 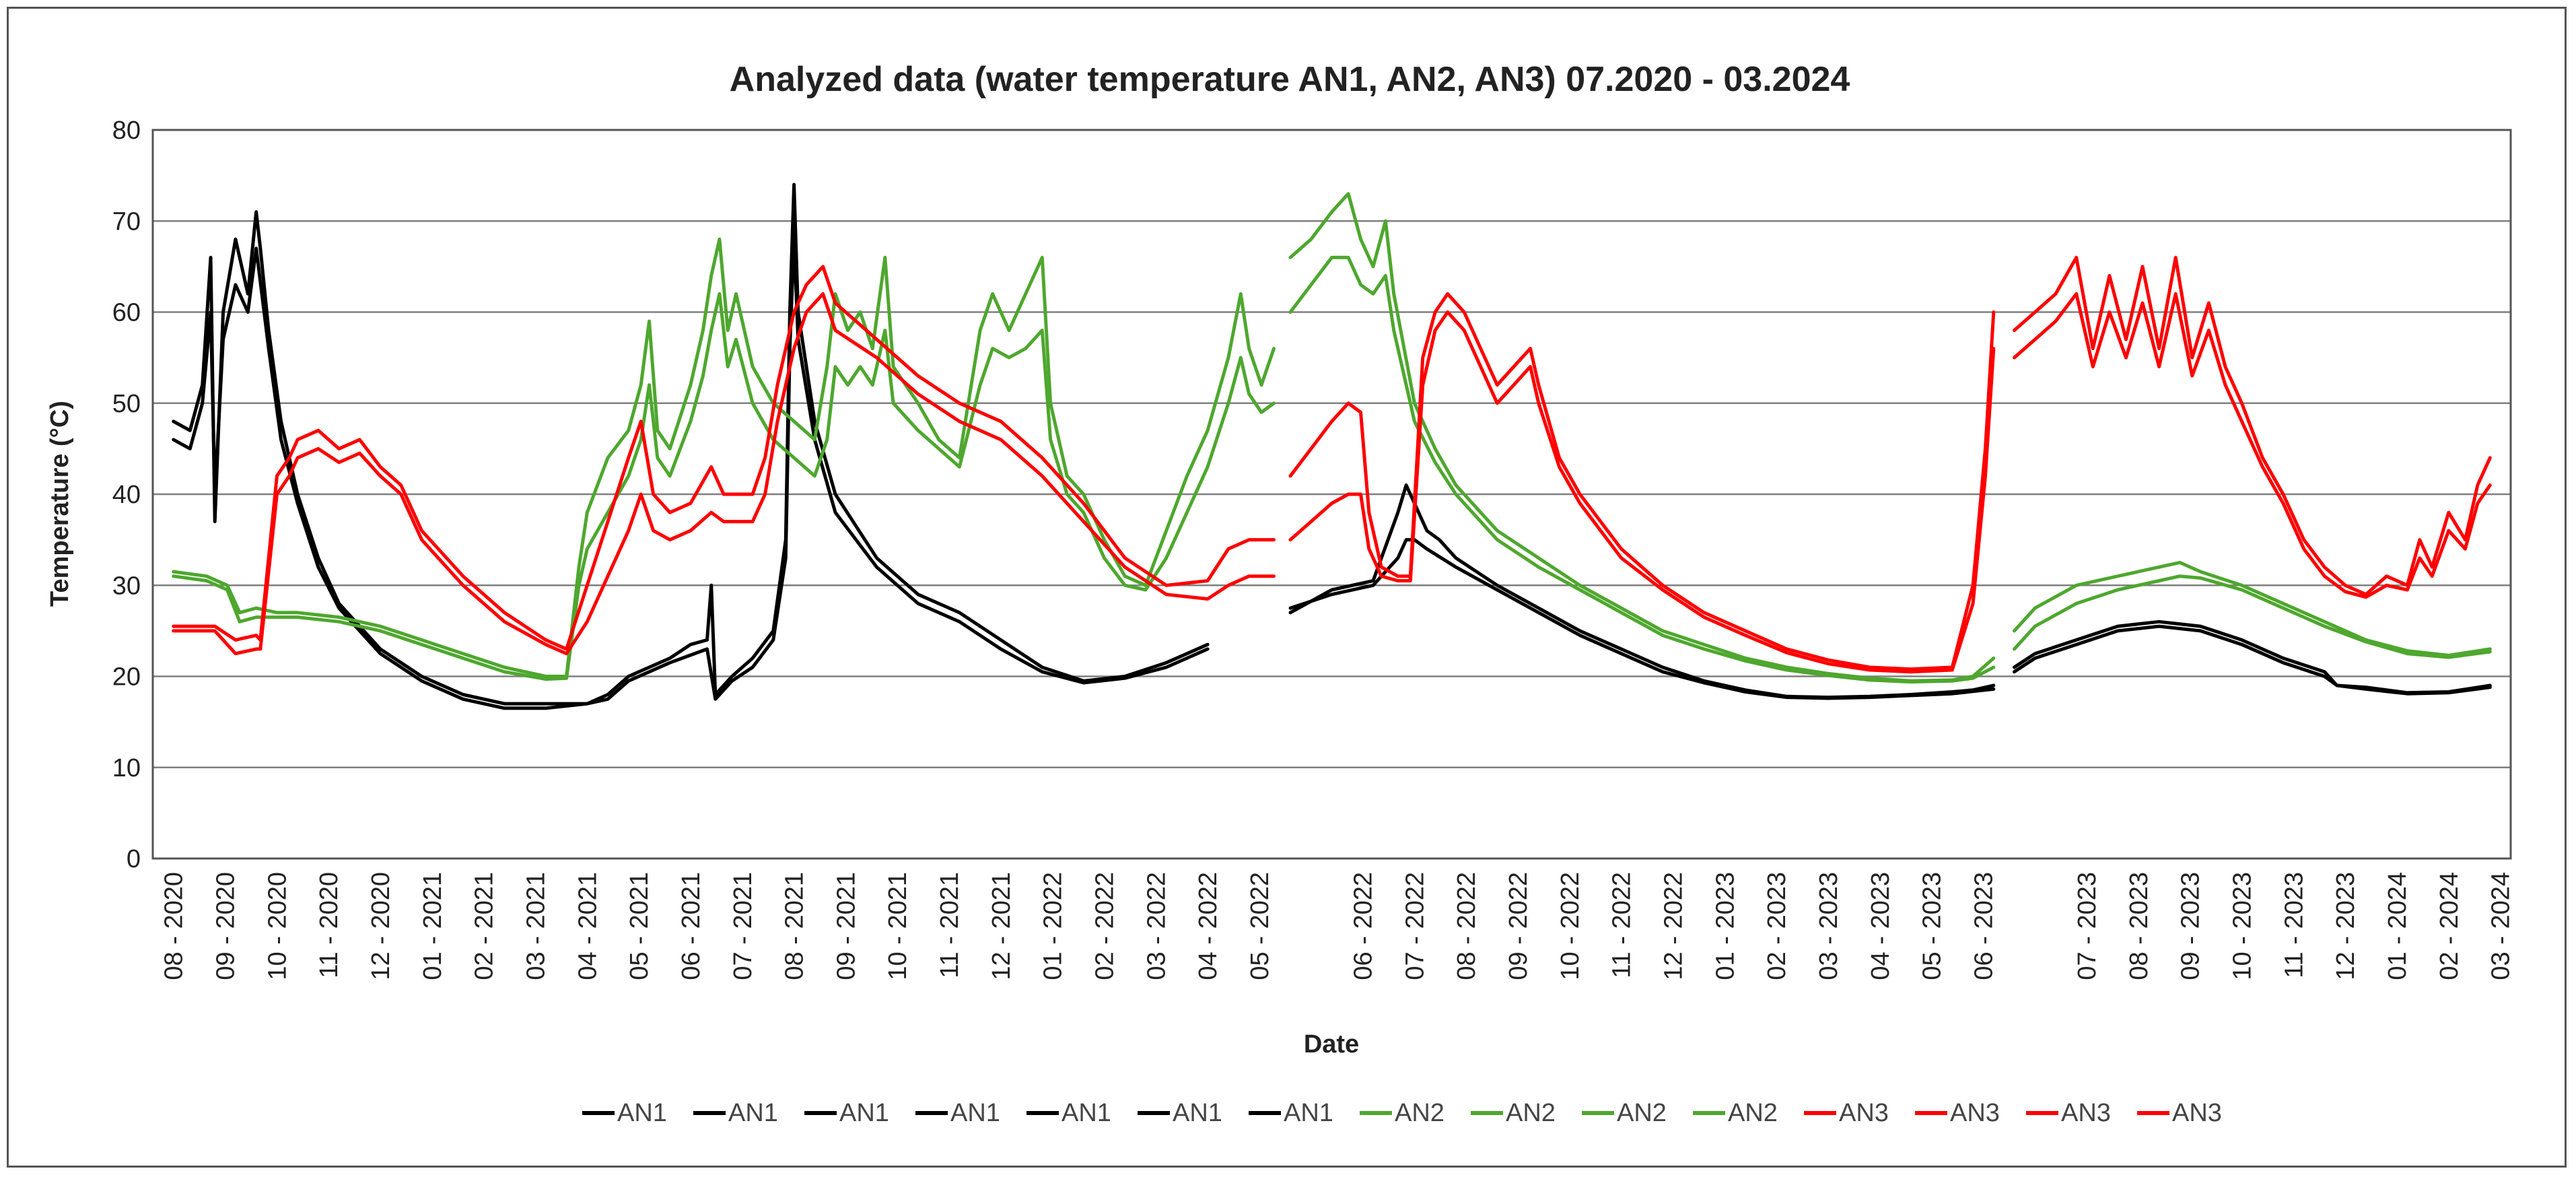 I want to click on x-tick-label: 03 - 2022, so click(x=1156, y=926).